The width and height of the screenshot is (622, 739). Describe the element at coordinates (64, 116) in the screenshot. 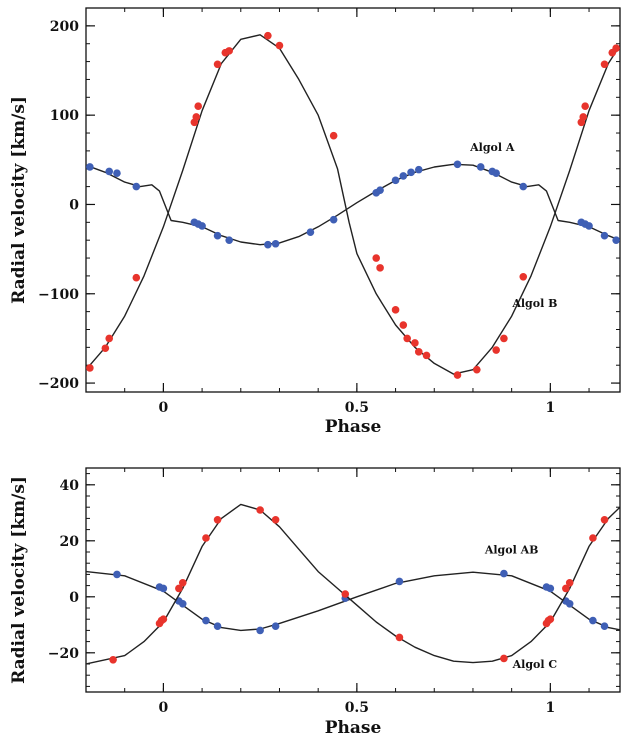

I see `y-tick-label: 100` at that location.